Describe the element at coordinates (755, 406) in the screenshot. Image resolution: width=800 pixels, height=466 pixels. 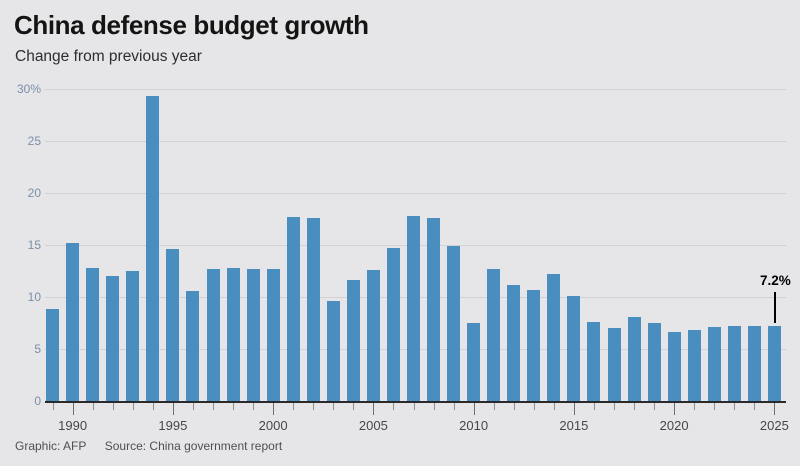
I see `x-tick-2024` at that location.